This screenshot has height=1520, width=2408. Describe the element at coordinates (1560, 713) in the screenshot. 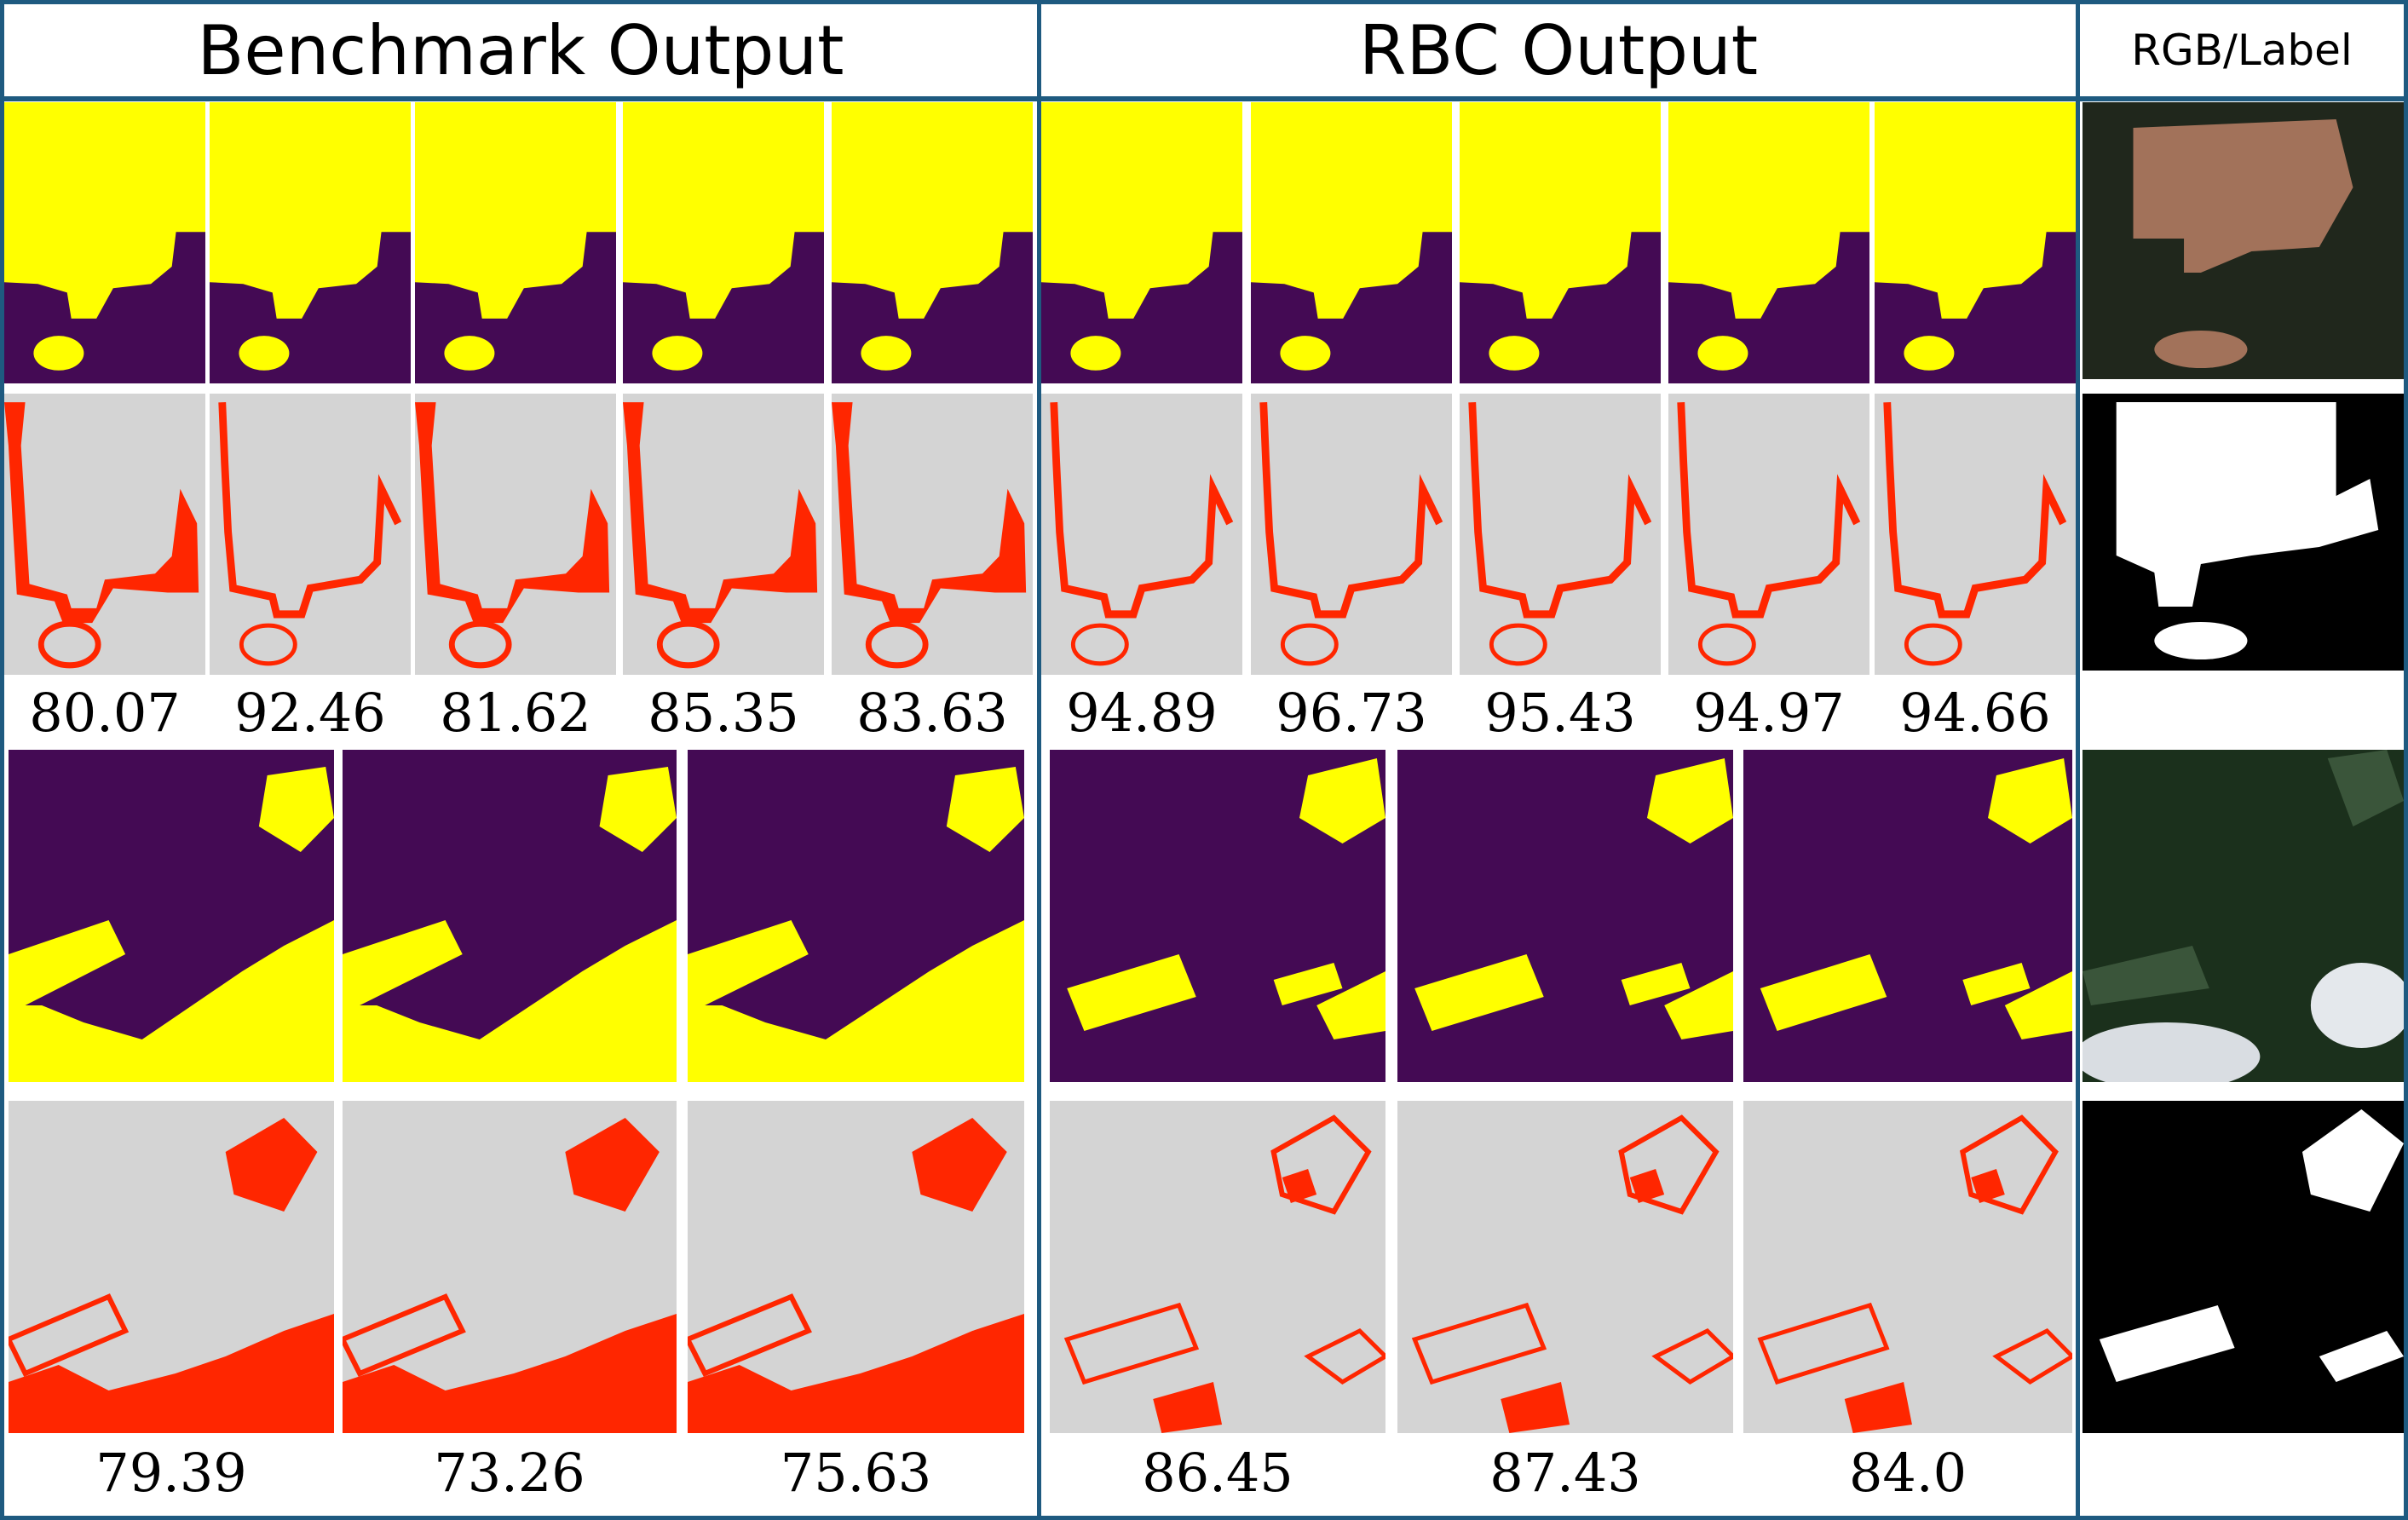

I see `rbc-s1-score-3: 95.43` at that location.